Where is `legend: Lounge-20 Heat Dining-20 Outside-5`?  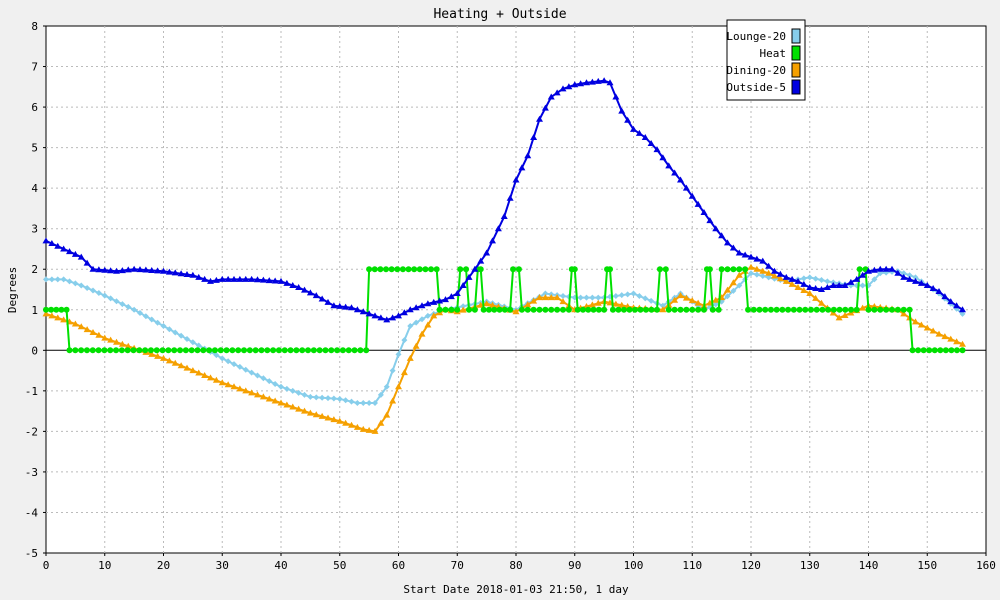
legend: Lounge-20 Heat Dining-20 Outside-5 is located at coordinates (766, 60).